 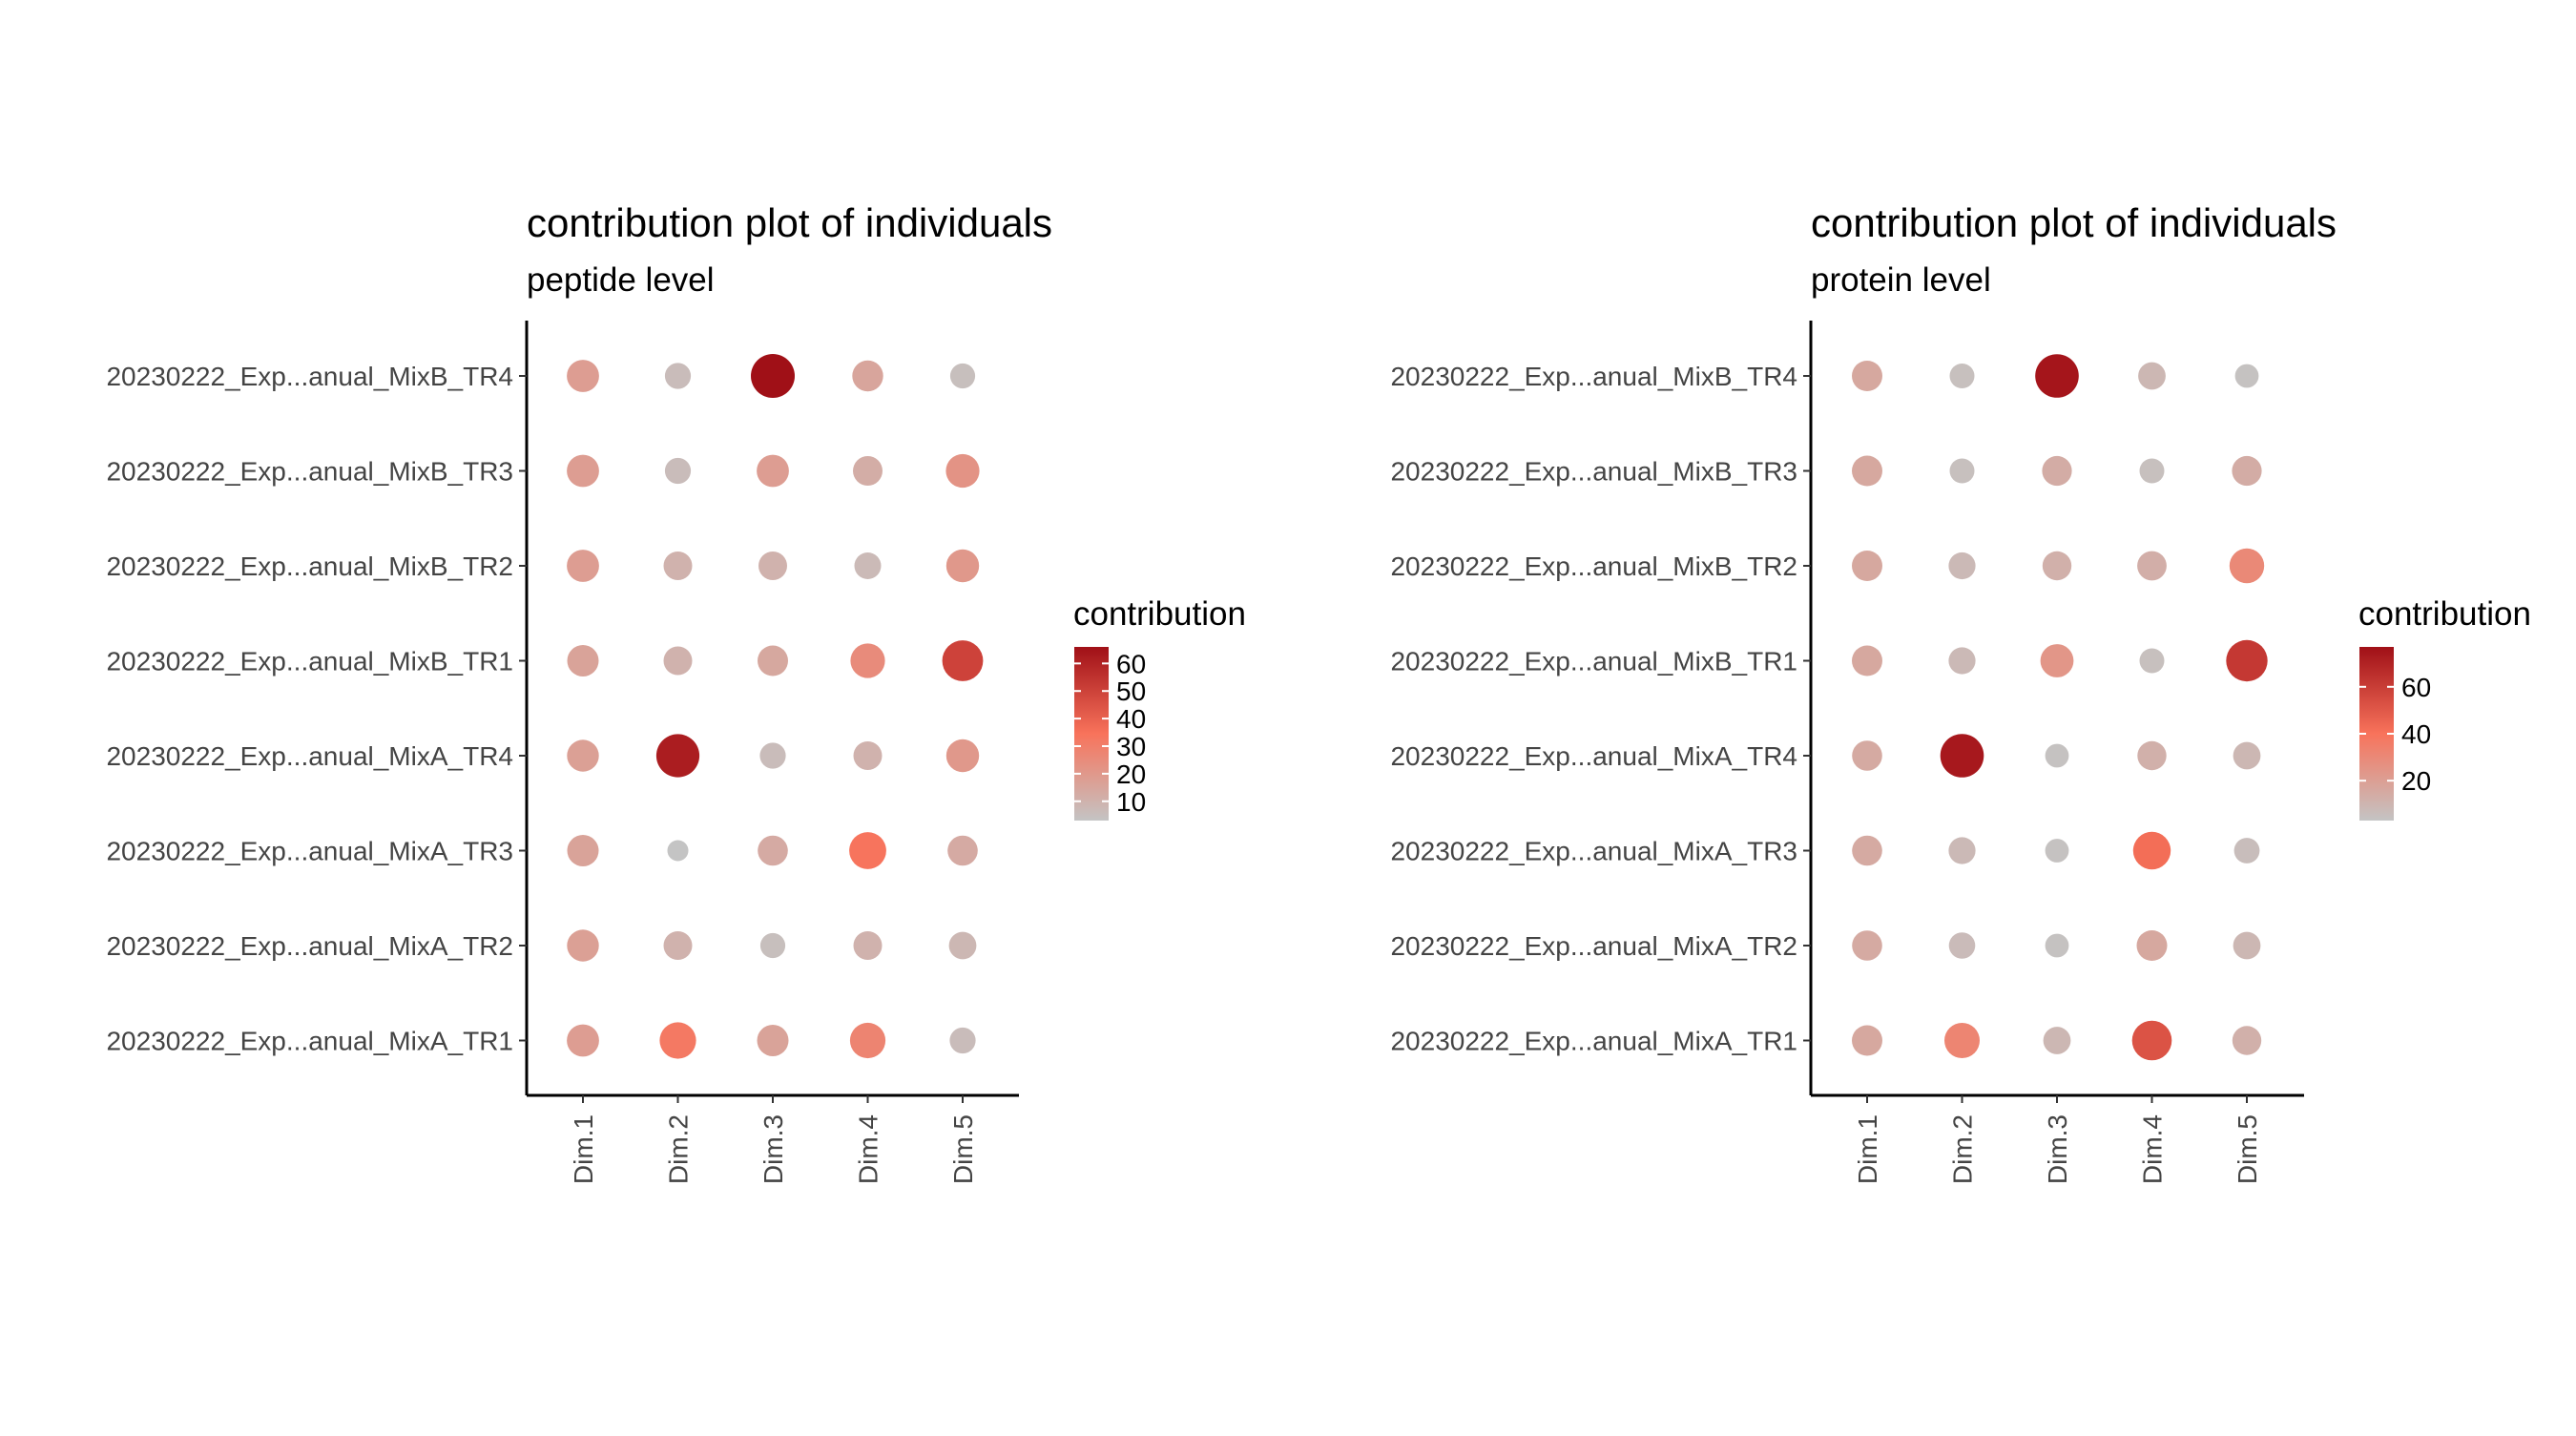 What do you see at coordinates (963, 1149) in the screenshot?
I see `x-tick-label: Dim.5` at bounding box center [963, 1149].